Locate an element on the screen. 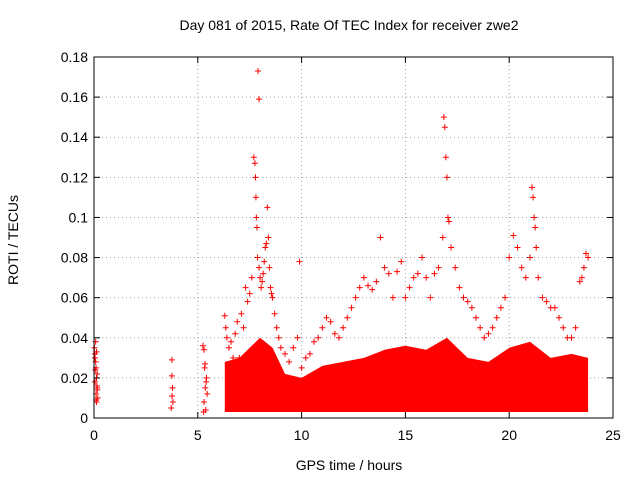 This screenshot has height=480, width=640. x-tick-label: 15 is located at coordinates (406, 435).